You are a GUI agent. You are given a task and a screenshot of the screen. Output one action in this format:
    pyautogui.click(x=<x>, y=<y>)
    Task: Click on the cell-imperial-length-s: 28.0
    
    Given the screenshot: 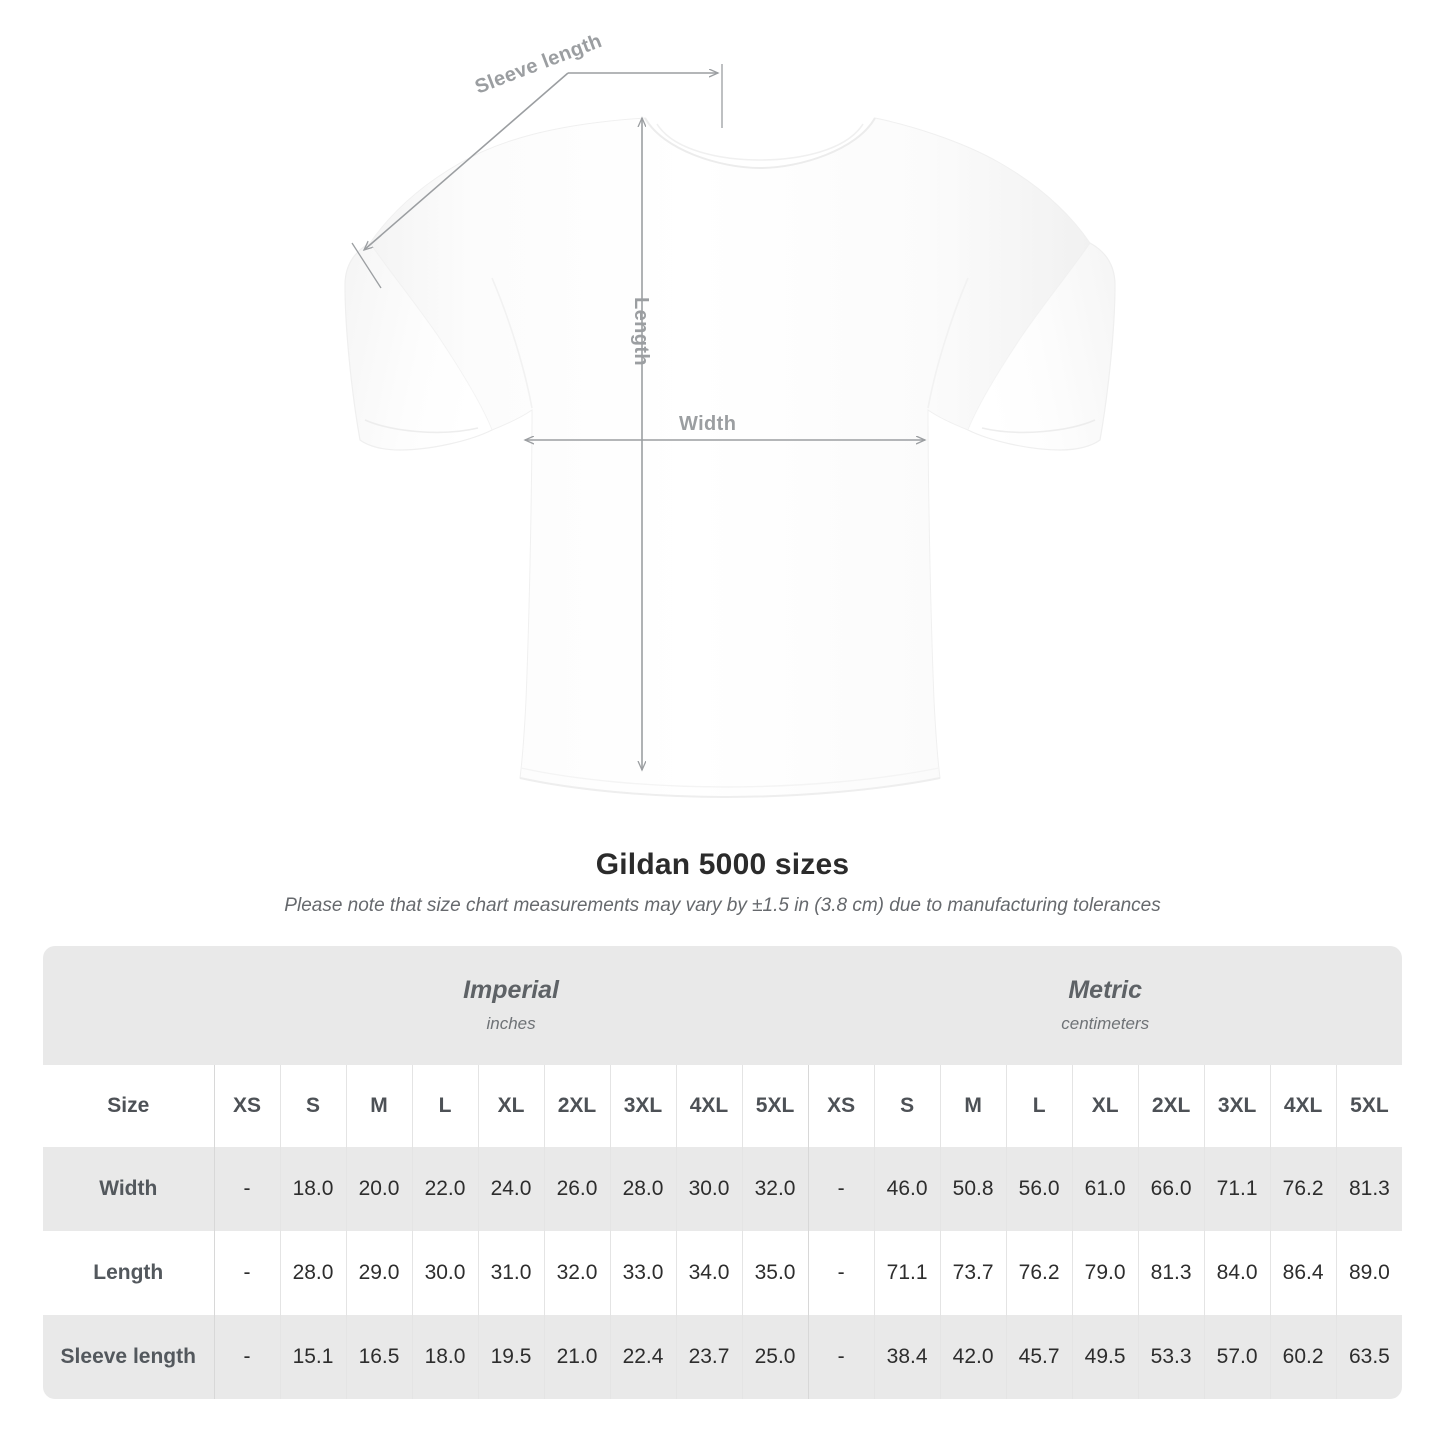 What is the action you would take?
    pyautogui.click(x=312, y=1273)
    